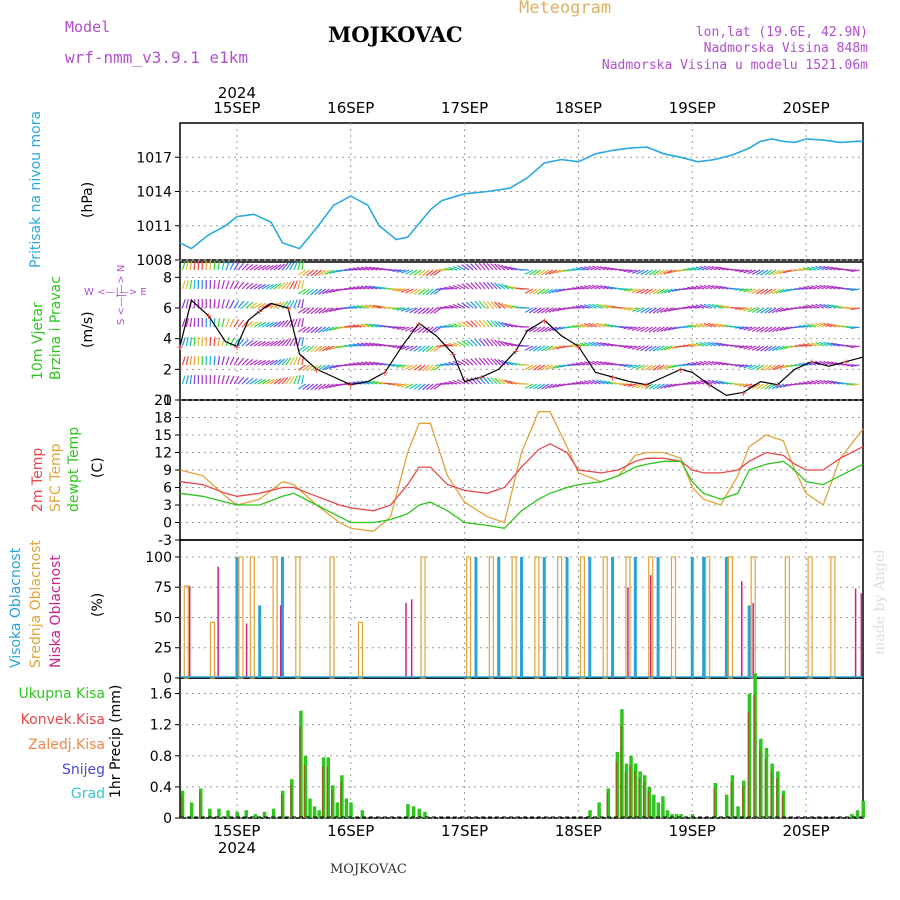  What do you see at coordinates (163, 436) in the screenshot?
I see `y-tick-label: 15` at bounding box center [163, 436].